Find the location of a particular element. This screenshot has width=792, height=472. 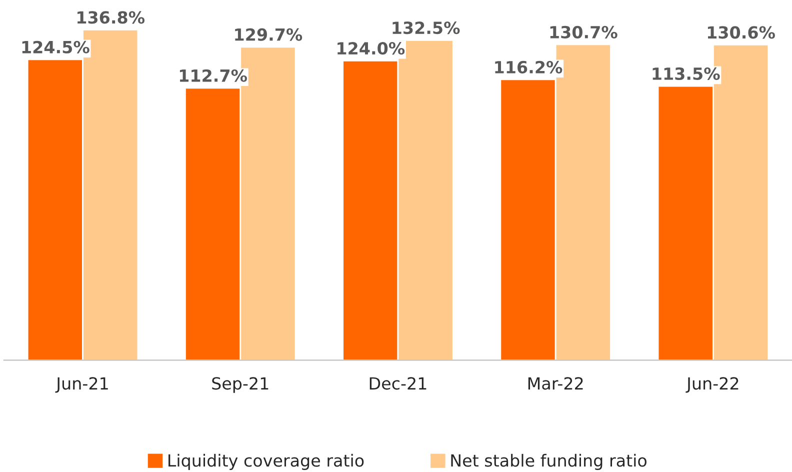

data-label: 113.5% is located at coordinates (686, 73).